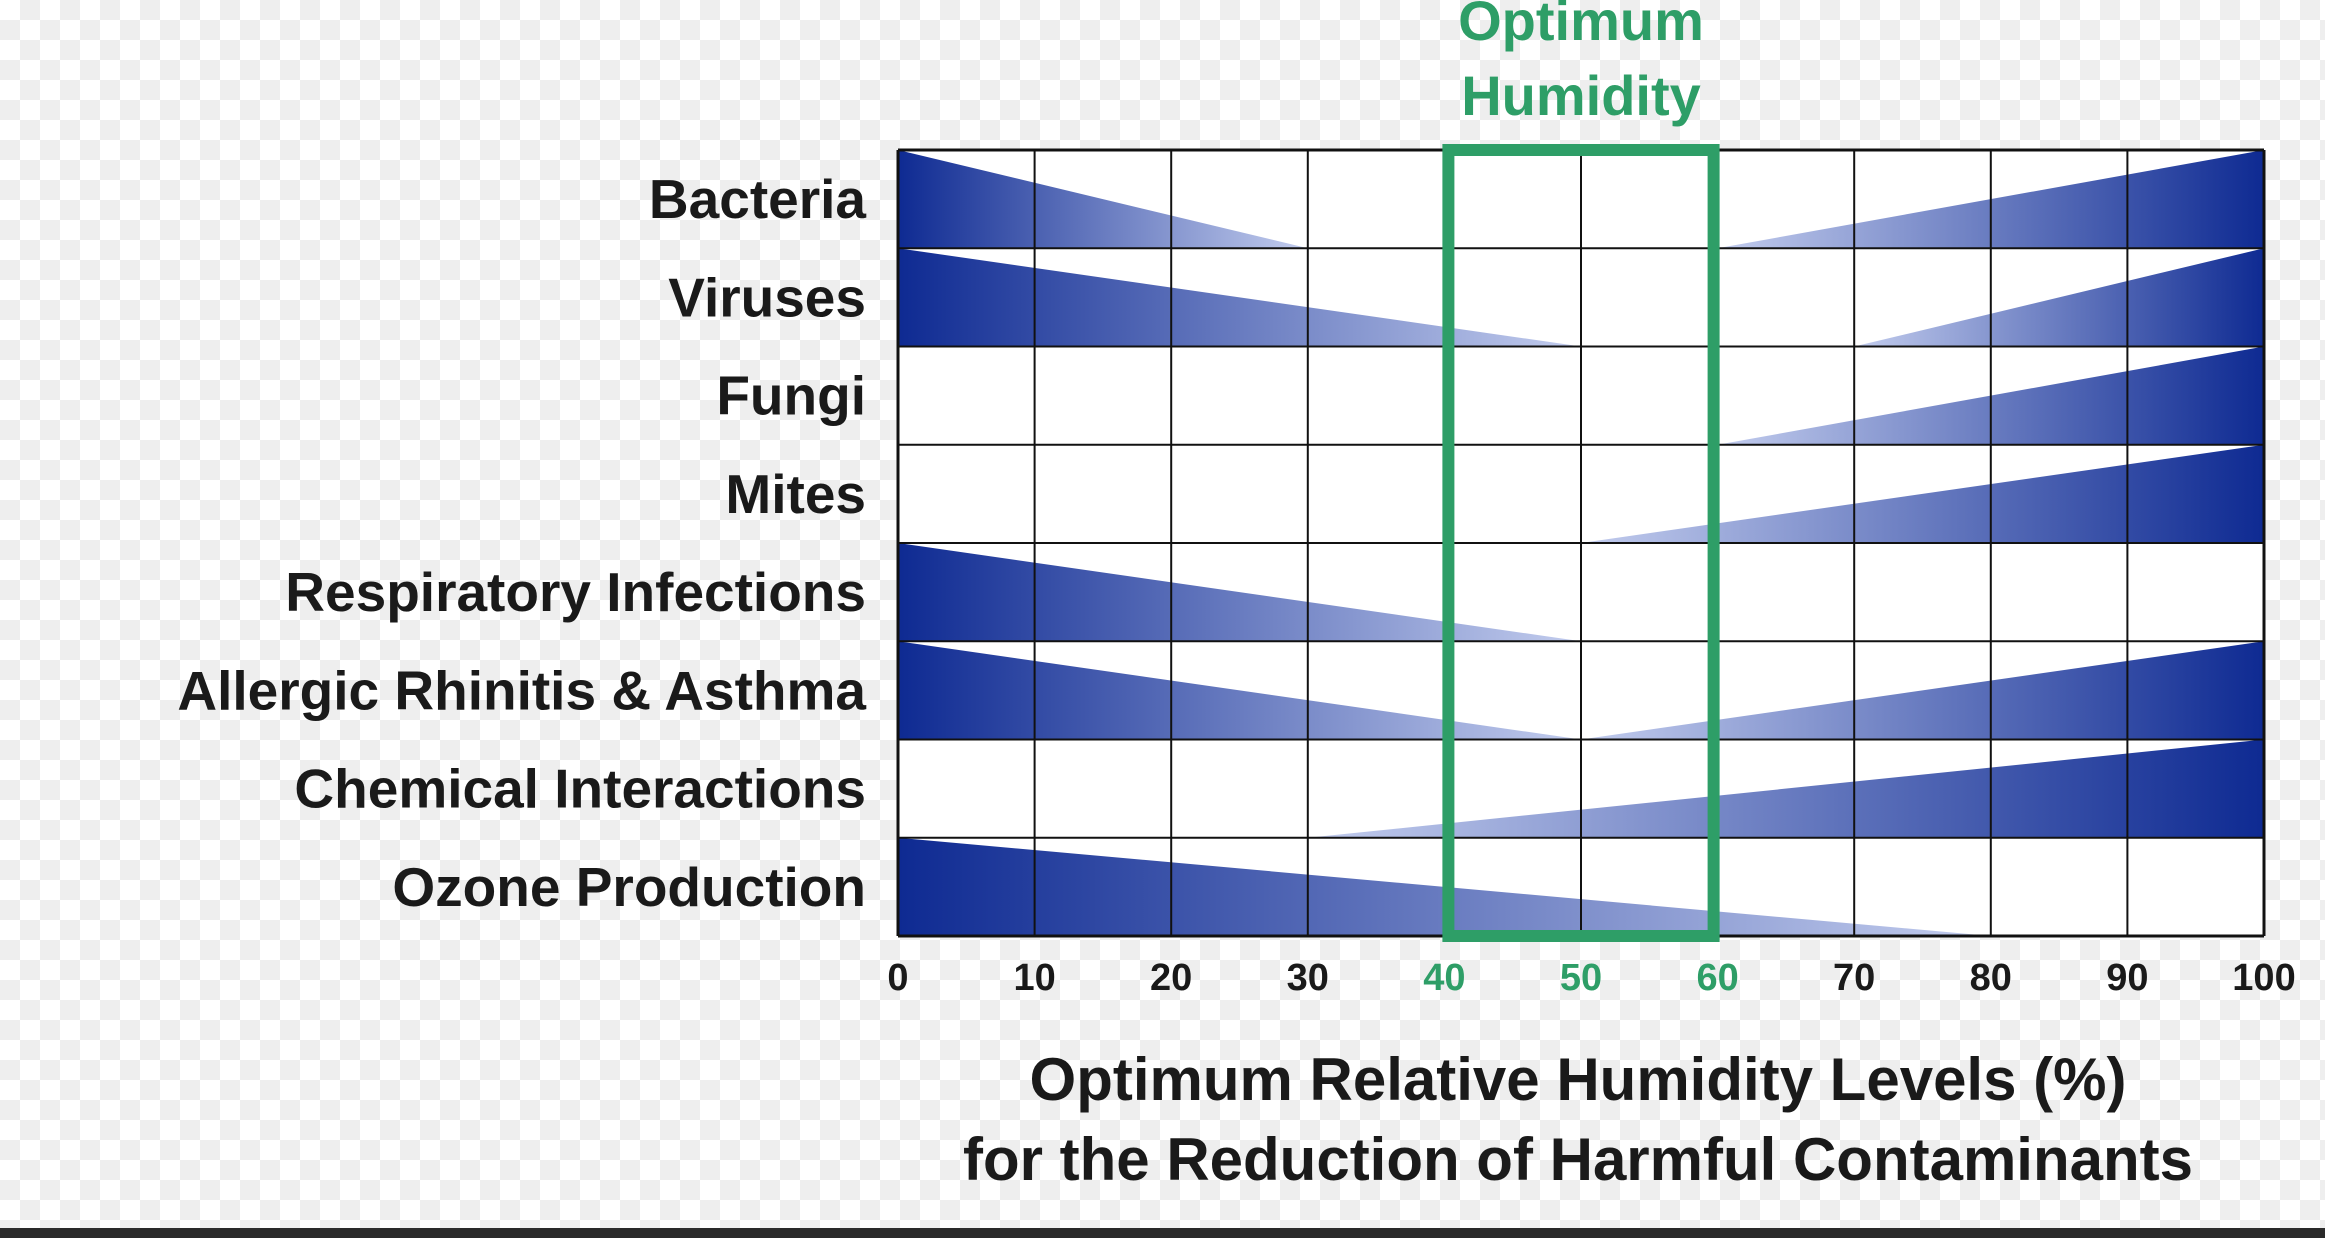  I want to click on x-tick-label: 70, so click(1854, 978).